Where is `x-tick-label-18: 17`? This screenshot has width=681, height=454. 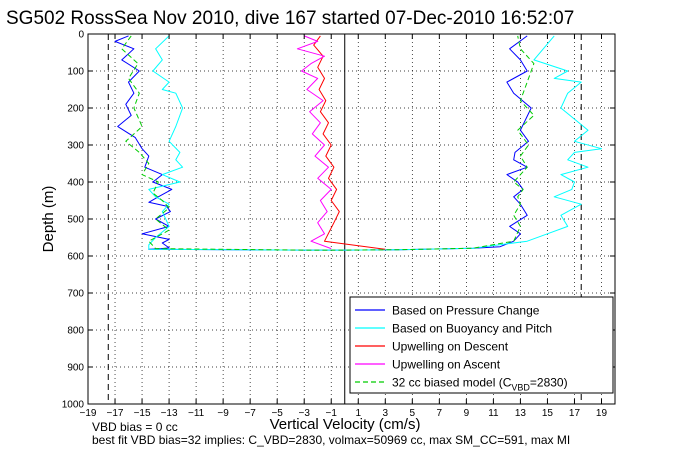 x-tick-label-18: 17 is located at coordinates (575, 413).